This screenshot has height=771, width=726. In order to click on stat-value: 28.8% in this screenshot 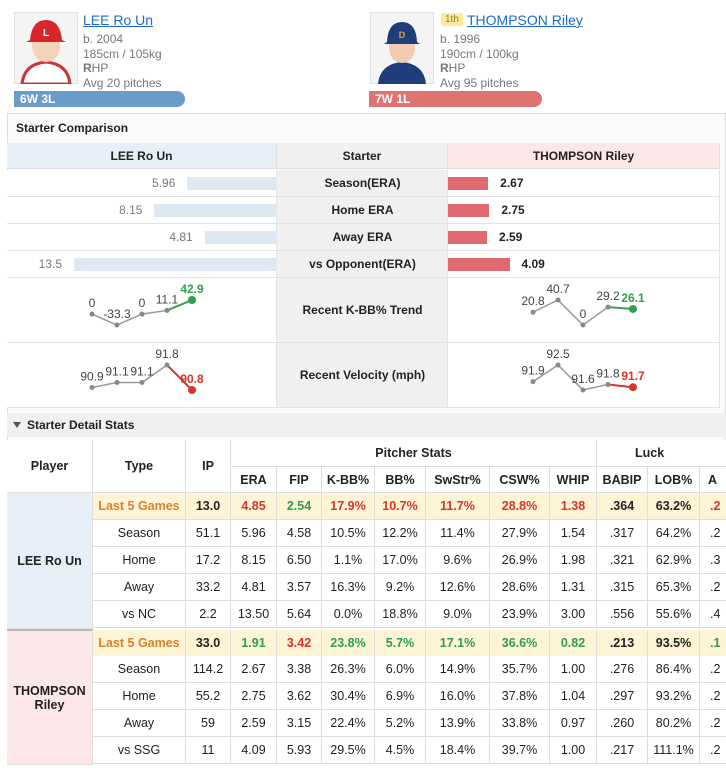, I will do `click(520, 506)`.